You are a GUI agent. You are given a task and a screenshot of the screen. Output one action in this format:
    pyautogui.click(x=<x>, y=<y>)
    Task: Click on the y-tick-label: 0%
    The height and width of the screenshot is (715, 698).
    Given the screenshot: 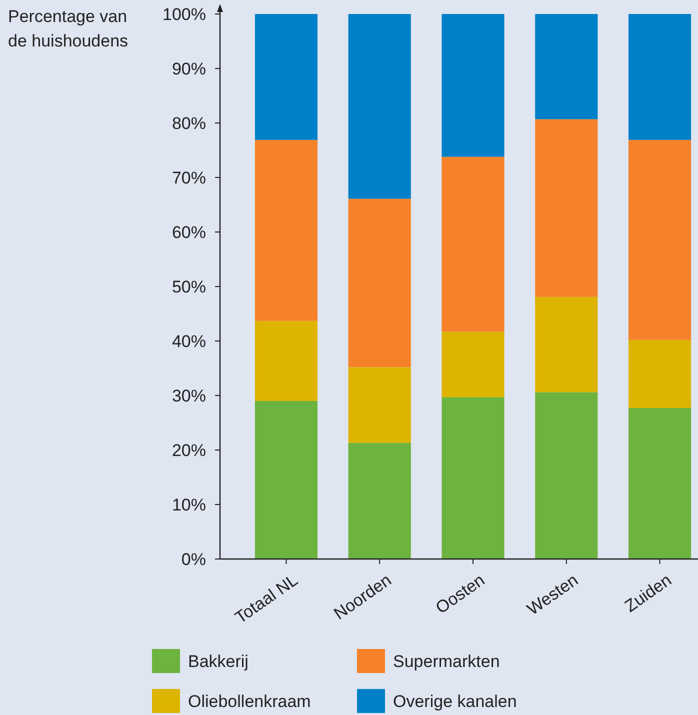 What is the action you would take?
    pyautogui.click(x=193, y=559)
    